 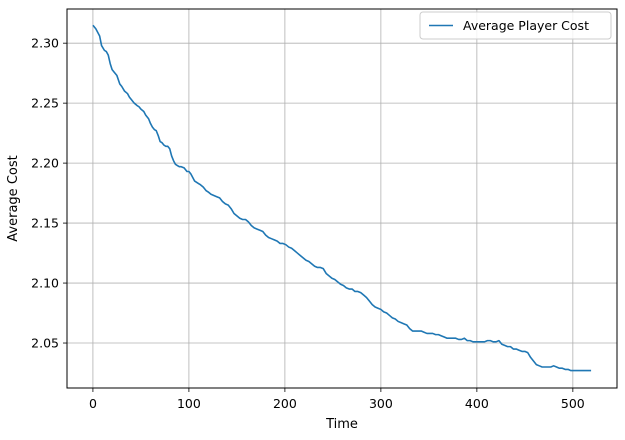 I want to click on x-axis-label: Time, so click(x=341, y=424).